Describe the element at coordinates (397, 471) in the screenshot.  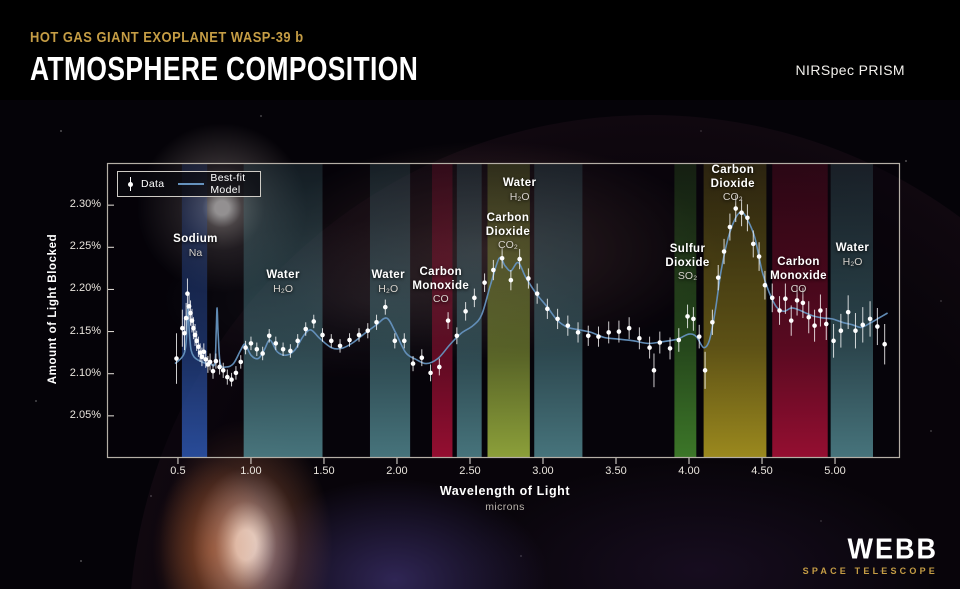
I see `x-tick-label: 2.00` at that location.